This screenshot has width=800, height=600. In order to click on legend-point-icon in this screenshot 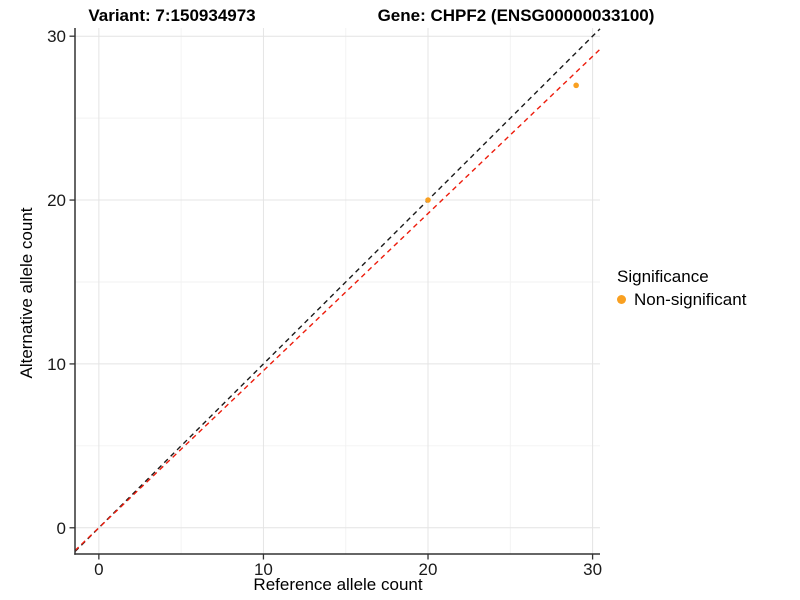, I will do `click(621, 299)`.